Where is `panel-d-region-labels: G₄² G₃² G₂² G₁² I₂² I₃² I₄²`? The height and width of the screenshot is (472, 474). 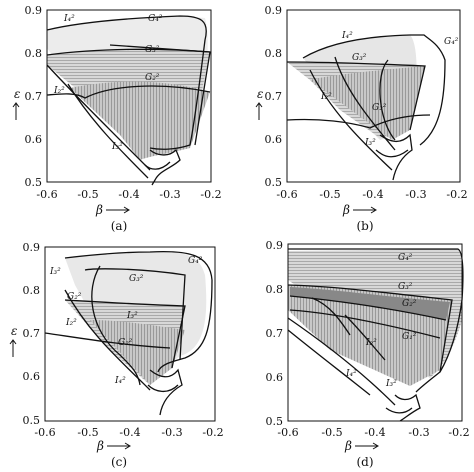 panel-d-region-labels: G₄² G₃² G₂² G₁² I₂² I₃² I₄² is located at coordinates (381, 321).